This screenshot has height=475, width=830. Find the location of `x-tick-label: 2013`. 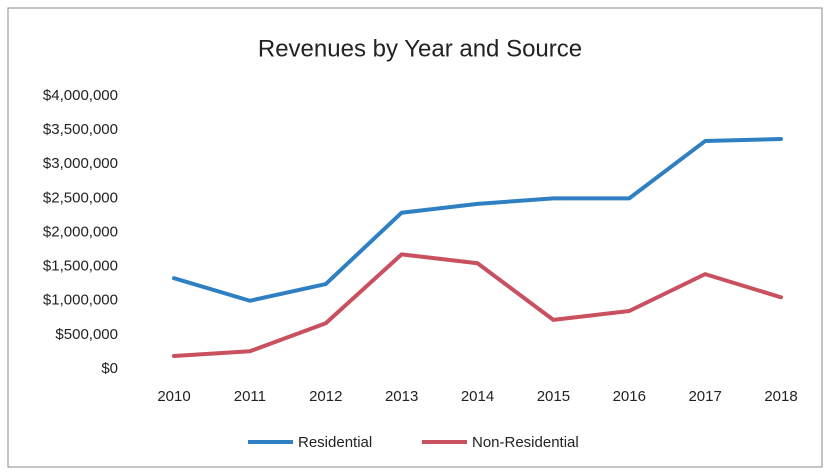

x-tick-label: 2013 is located at coordinates (401, 396).